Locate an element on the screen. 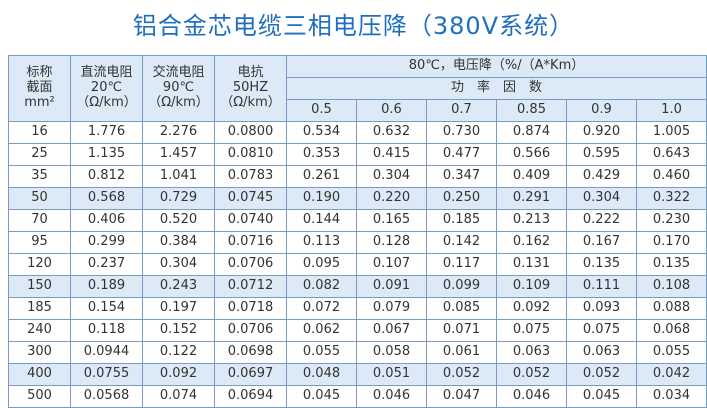  header-row: 功 率 因 数 is located at coordinates (358, 88).